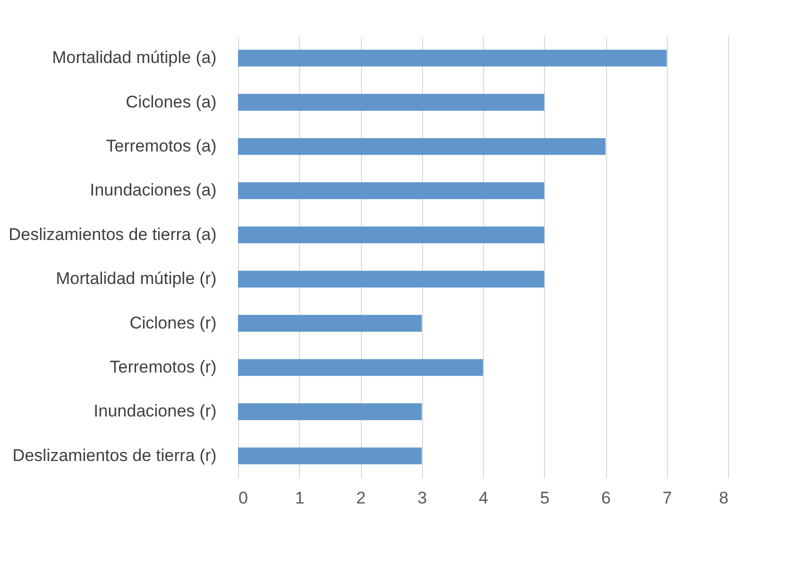 Image resolution: width=811 pixels, height=582 pixels. Describe the element at coordinates (112, 234) in the screenshot. I see `y-tick-label: Deslizamientos de tierra (a)` at that location.